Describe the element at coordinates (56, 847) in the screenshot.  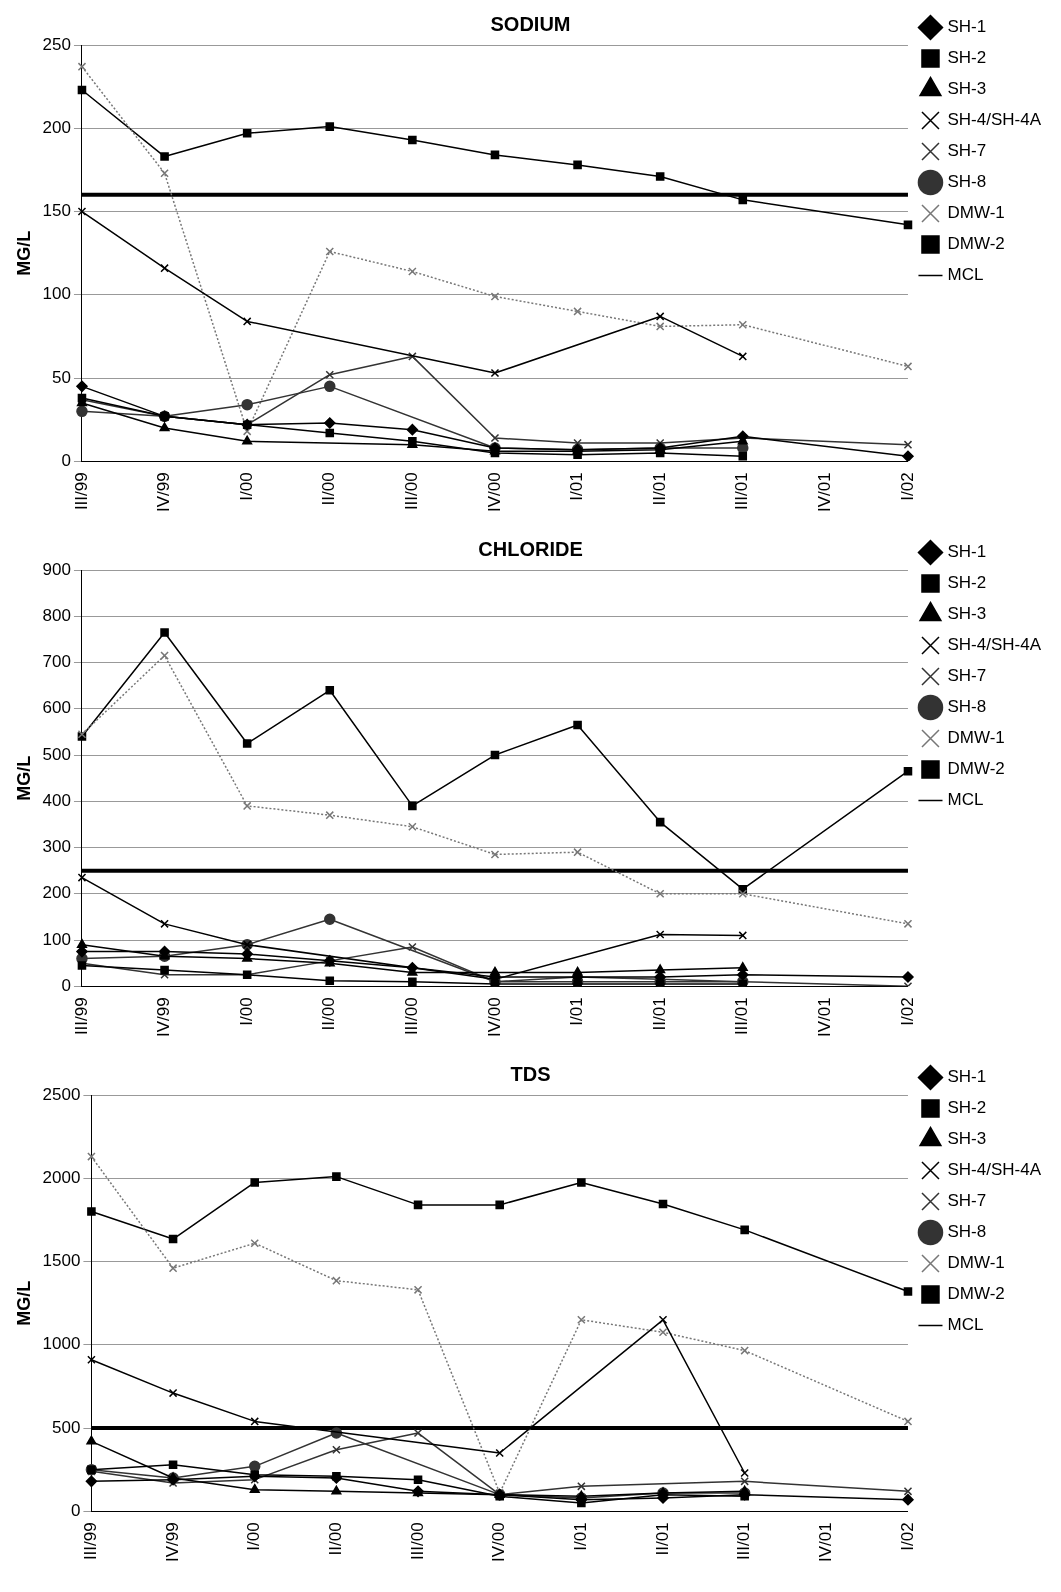
I see `y-tick-label: 300` at that location.